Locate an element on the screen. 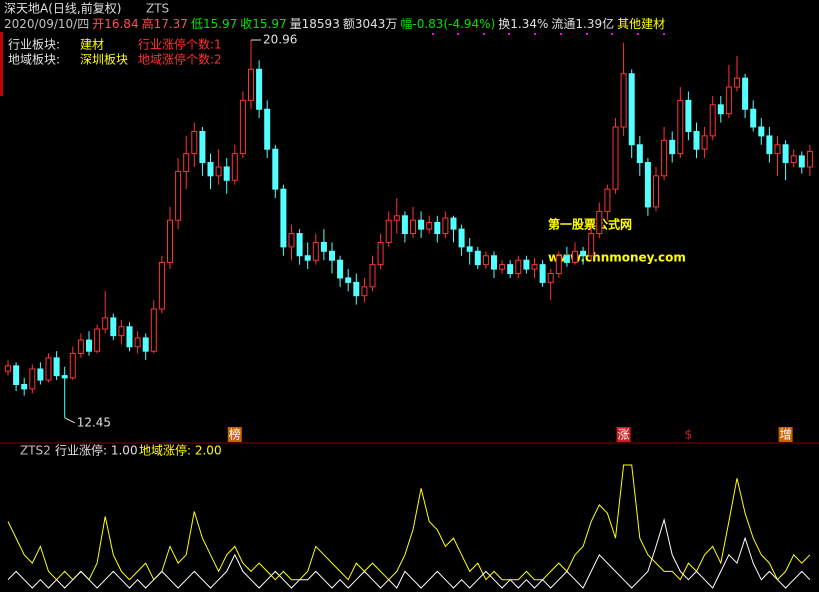 The height and width of the screenshot is (592, 819). sector-label: 地域板块: is located at coordinates (34, 60).